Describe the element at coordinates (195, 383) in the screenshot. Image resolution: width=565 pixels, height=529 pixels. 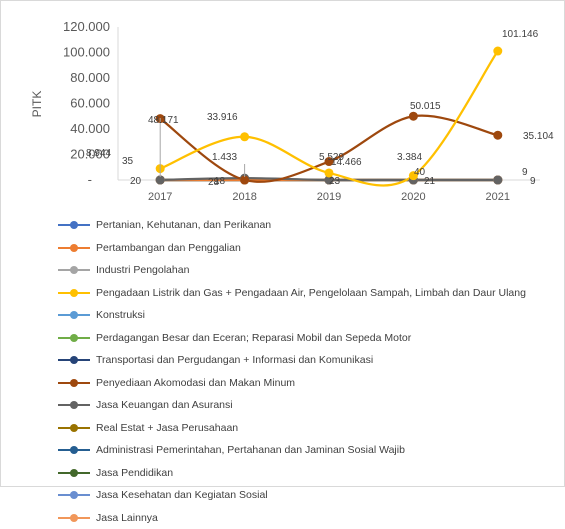
I see `legend-label: Penyediaan Akomodasi dan Makan Minum` at that location.